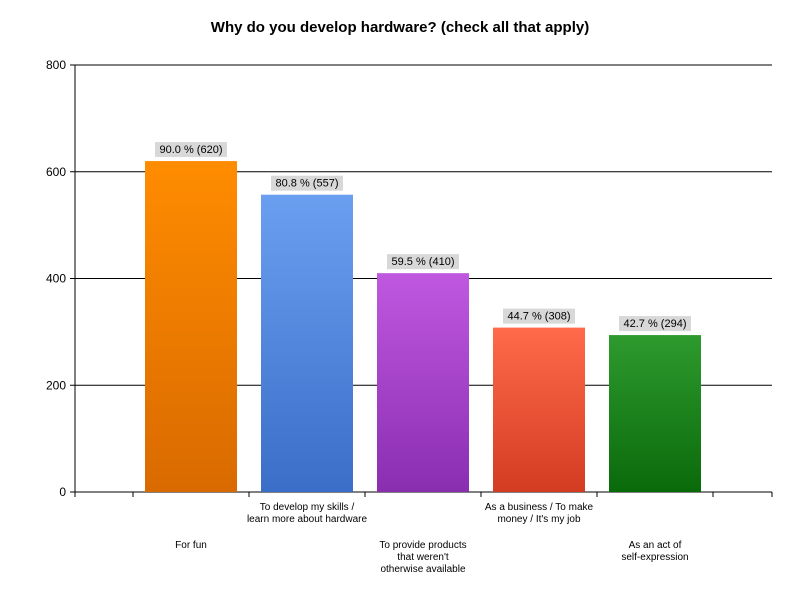 Image resolution: width=800 pixels, height=600 pixels. I want to click on data-label: 59.5 % (410), so click(423, 262).